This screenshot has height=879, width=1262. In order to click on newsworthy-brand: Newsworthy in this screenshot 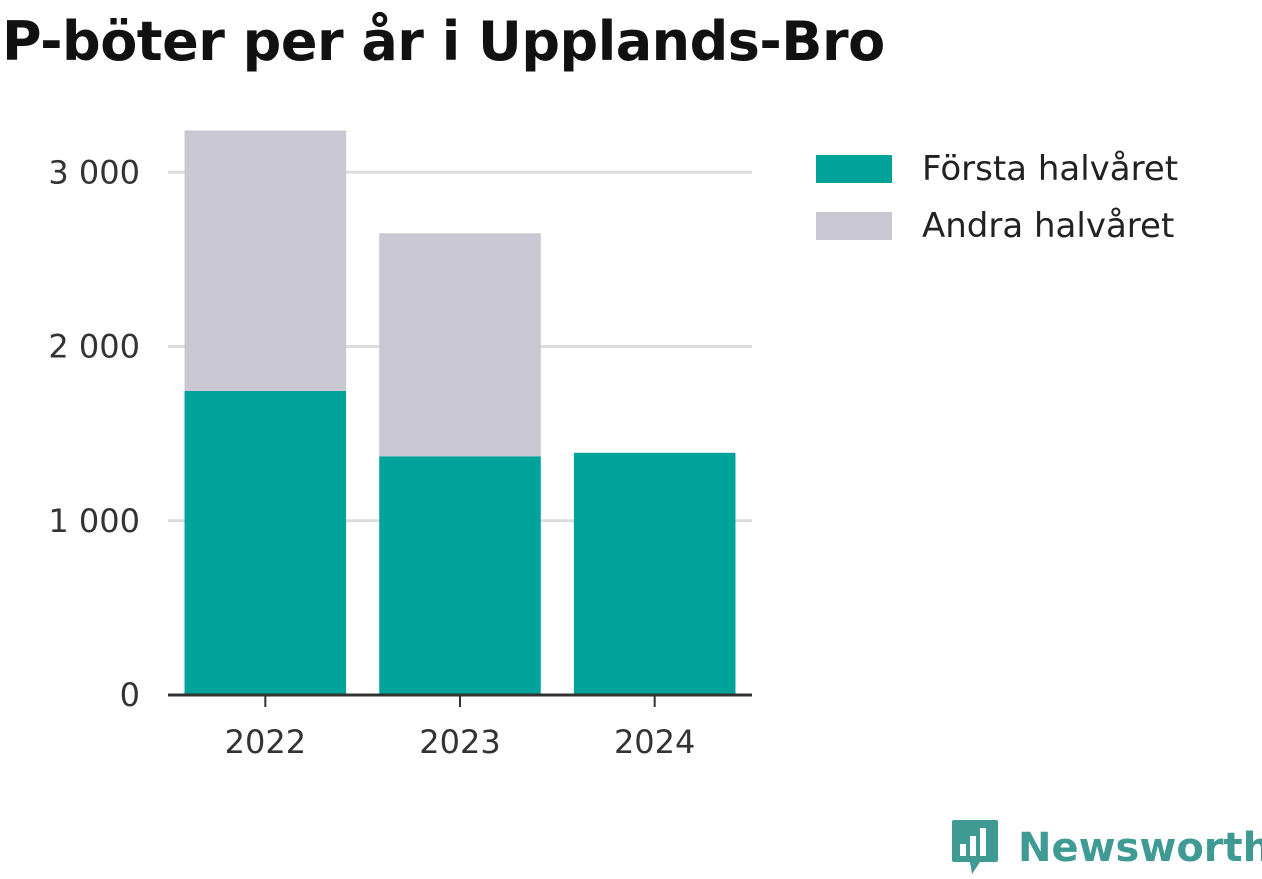, I will do `click(1106, 848)`.